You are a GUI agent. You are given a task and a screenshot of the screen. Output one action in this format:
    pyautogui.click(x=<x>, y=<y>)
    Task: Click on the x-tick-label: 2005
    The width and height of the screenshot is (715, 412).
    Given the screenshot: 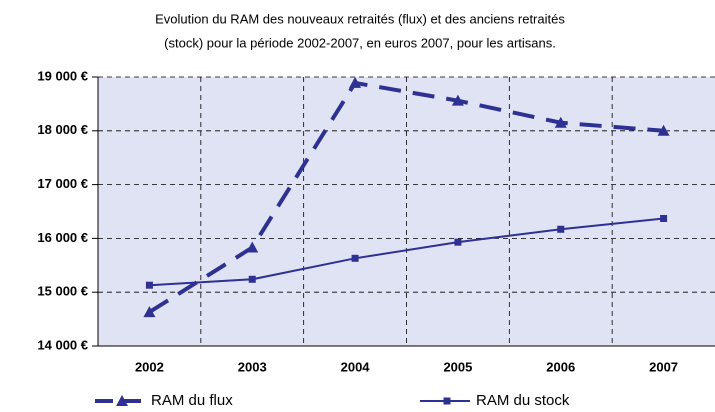 What is the action you would take?
    pyautogui.click(x=457, y=366)
    